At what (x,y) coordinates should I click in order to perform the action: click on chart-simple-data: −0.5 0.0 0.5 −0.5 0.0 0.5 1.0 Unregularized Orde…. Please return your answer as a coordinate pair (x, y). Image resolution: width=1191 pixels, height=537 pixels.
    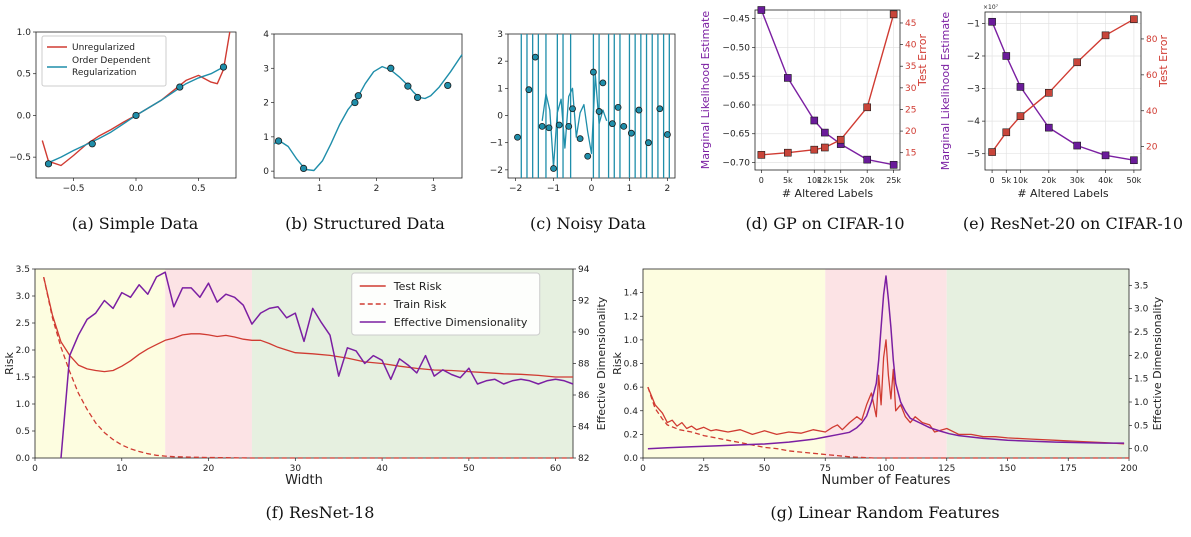
    Looking at the image, I should click on (123, 111).